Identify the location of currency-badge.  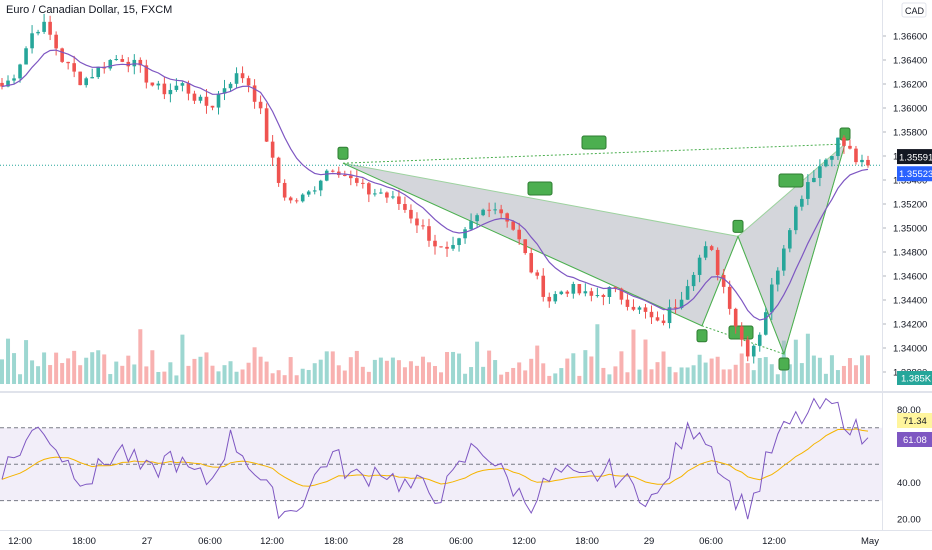
(914, 10).